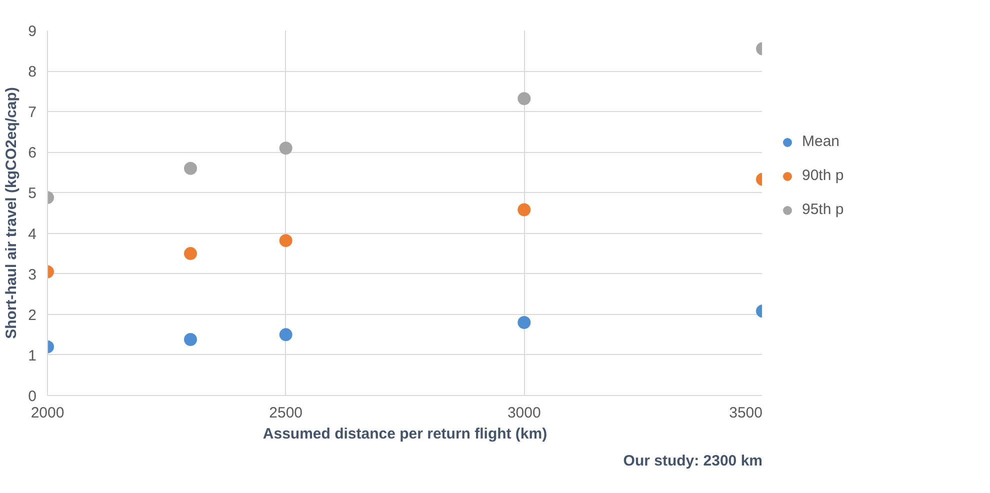 Image resolution: width=990 pixels, height=493 pixels. Describe the element at coordinates (32, 113) in the screenshot. I see `y-tick-label: 7` at that location.